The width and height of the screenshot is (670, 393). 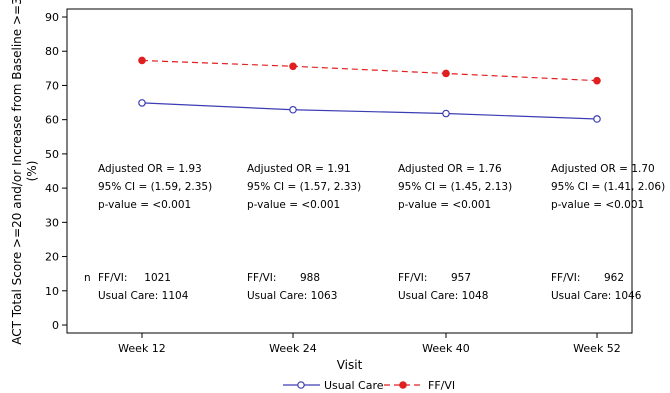 I want to click on y-axis-title-line-2: (%), so click(x=32, y=171).